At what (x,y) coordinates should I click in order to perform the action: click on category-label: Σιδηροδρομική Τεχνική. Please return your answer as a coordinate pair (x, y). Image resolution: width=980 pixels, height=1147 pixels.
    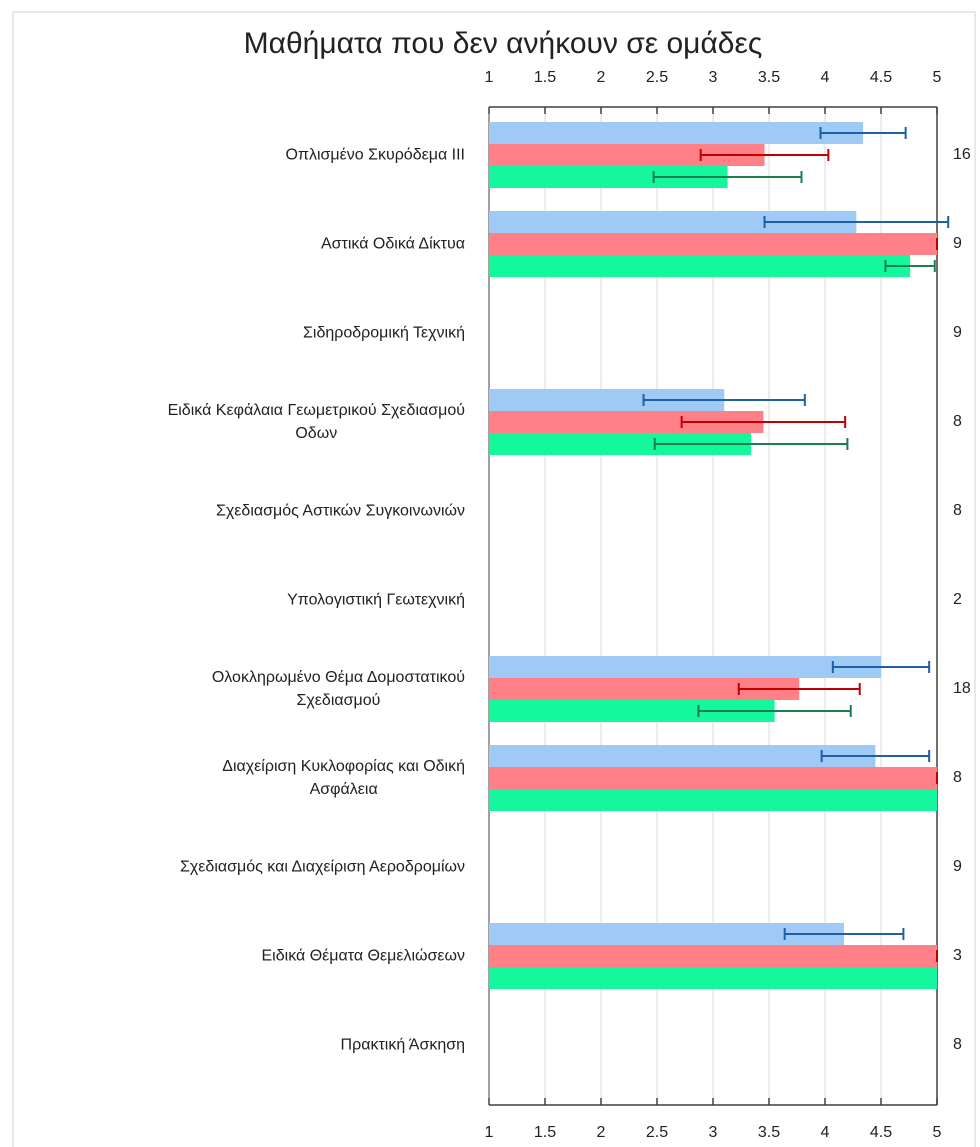
    Looking at the image, I should click on (384, 333).